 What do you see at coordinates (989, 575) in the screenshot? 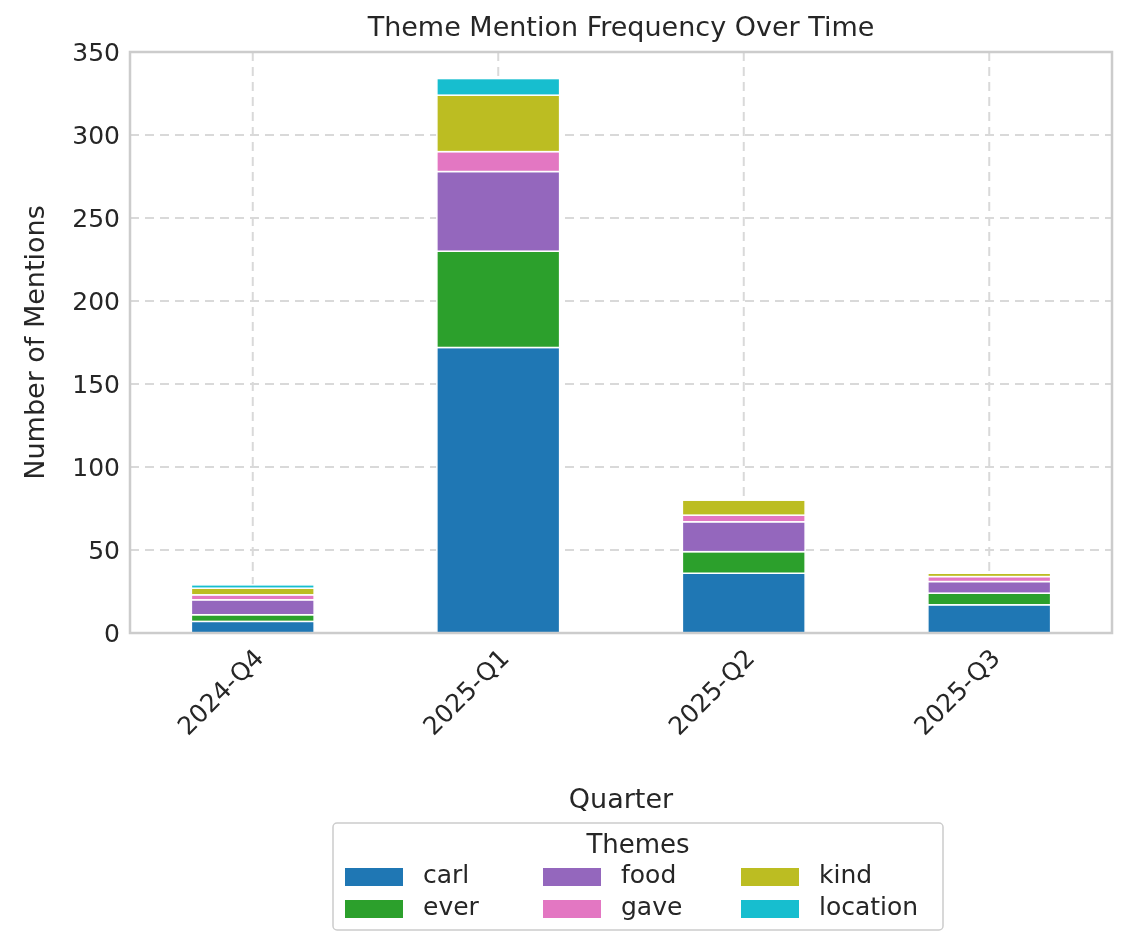
I see `bar` at bounding box center [989, 575].